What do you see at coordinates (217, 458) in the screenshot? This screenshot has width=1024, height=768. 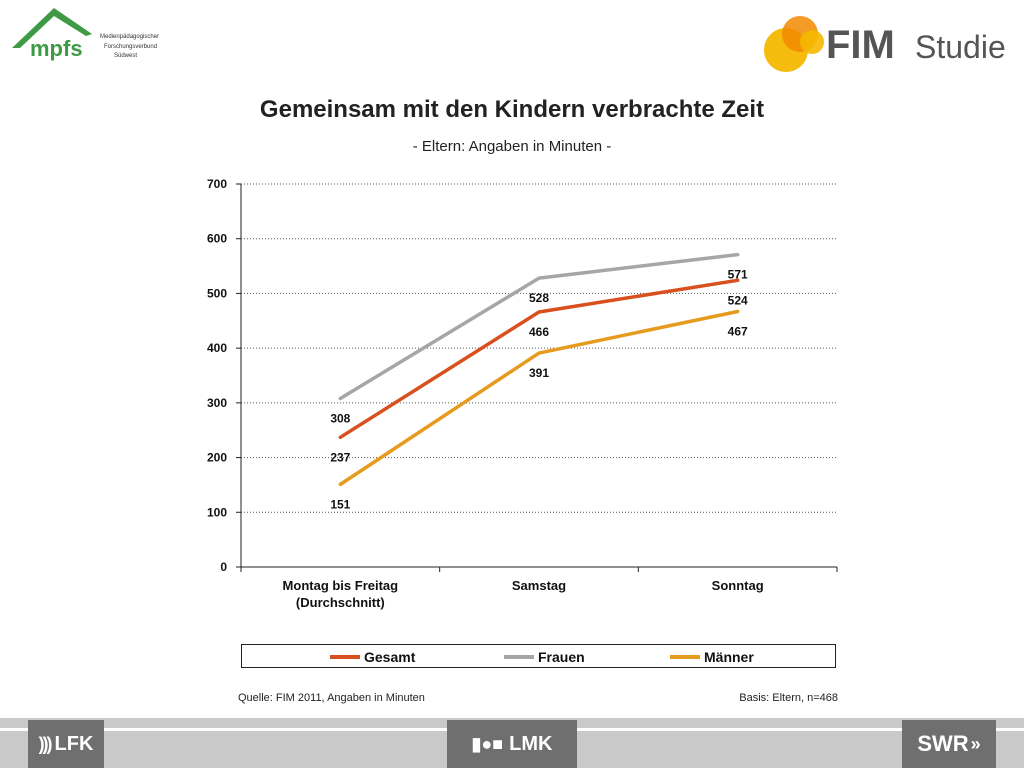 I see `y-tick-label-200: 200` at bounding box center [217, 458].